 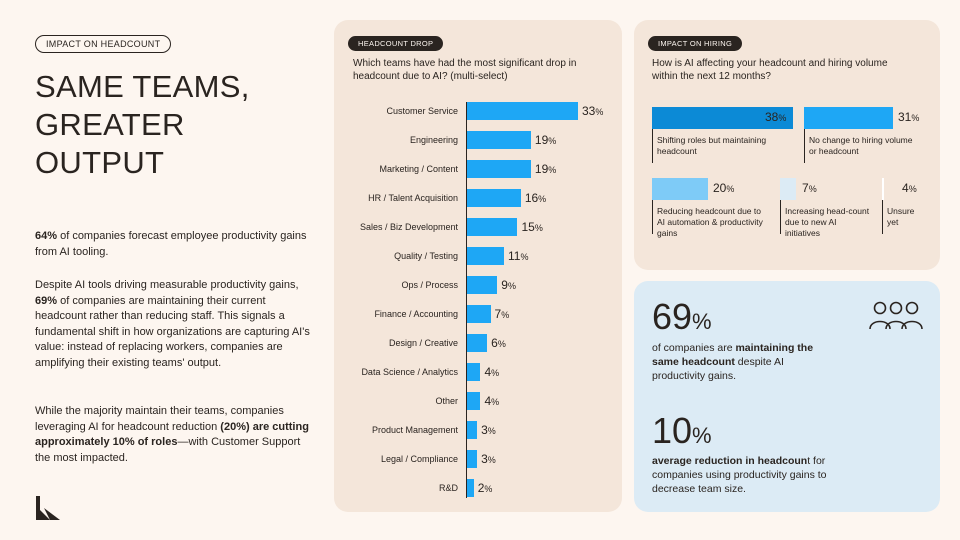 What do you see at coordinates (861, 145) in the screenshot?
I see `tile-label: No change to hiring volume or headcount` at bounding box center [861, 145].